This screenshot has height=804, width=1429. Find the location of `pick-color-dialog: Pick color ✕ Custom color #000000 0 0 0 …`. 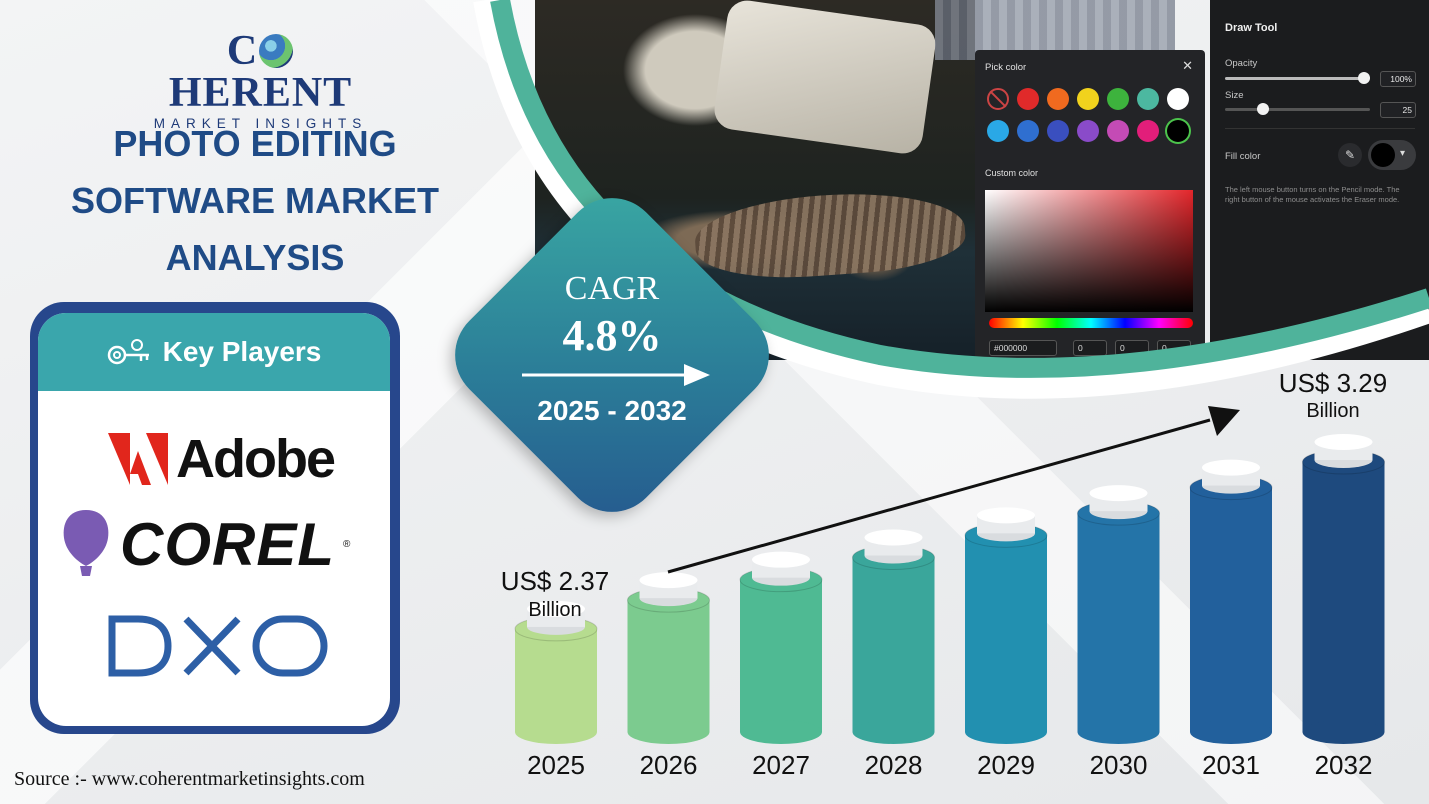

pick-color-dialog: Pick color ✕ Custom color #000000 0 0 0 … is located at coordinates (1090, 210).